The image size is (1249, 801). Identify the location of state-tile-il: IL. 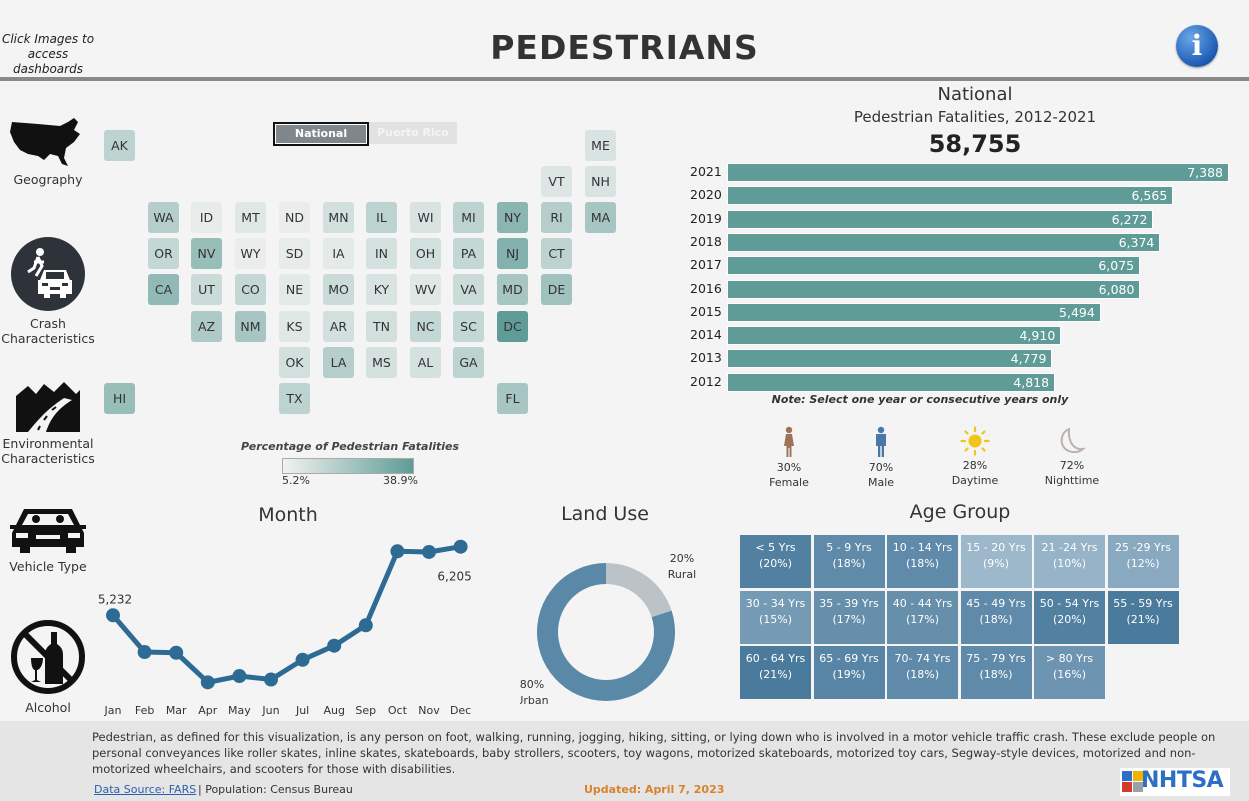
(381, 217).